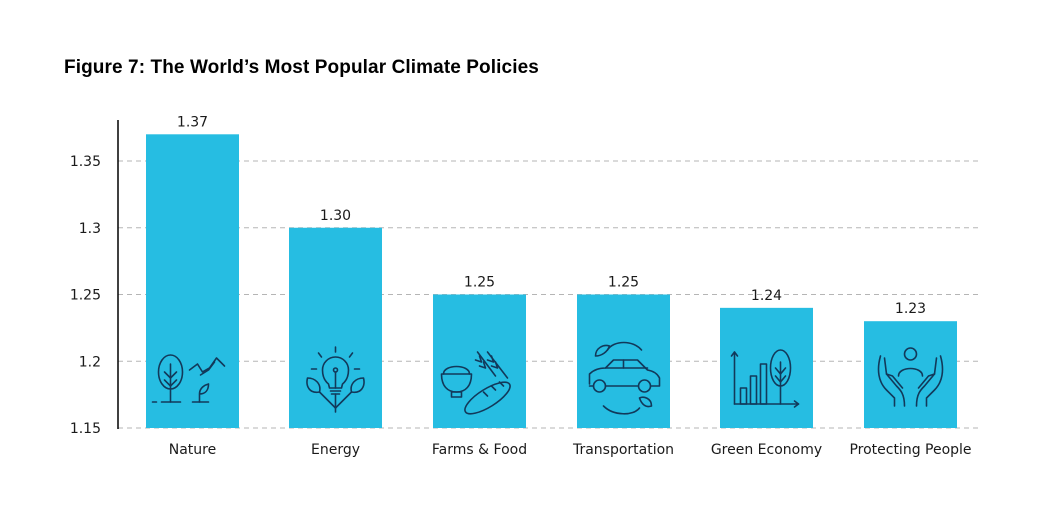 The width and height of the screenshot is (1046, 512). I want to click on value-label: 1.37, so click(192, 122).